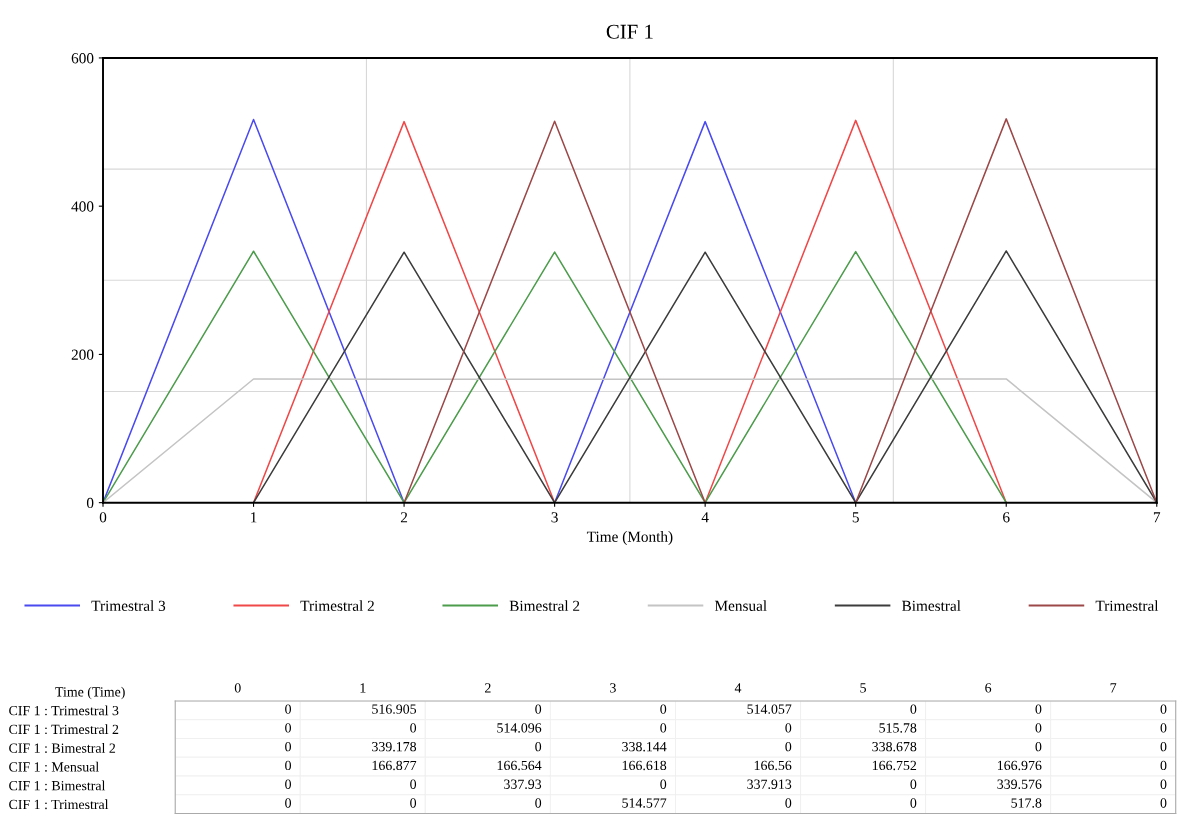 The image size is (1184, 816). Describe the element at coordinates (644, 803) in the screenshot. I see `data-label: 514.577` at that location.